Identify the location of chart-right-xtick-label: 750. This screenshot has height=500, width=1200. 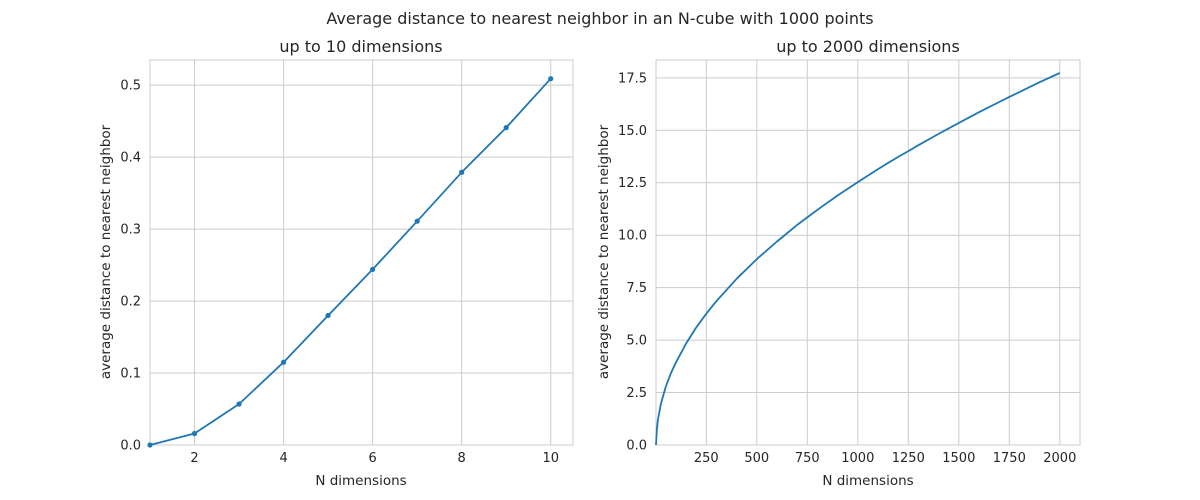
(807, 458).